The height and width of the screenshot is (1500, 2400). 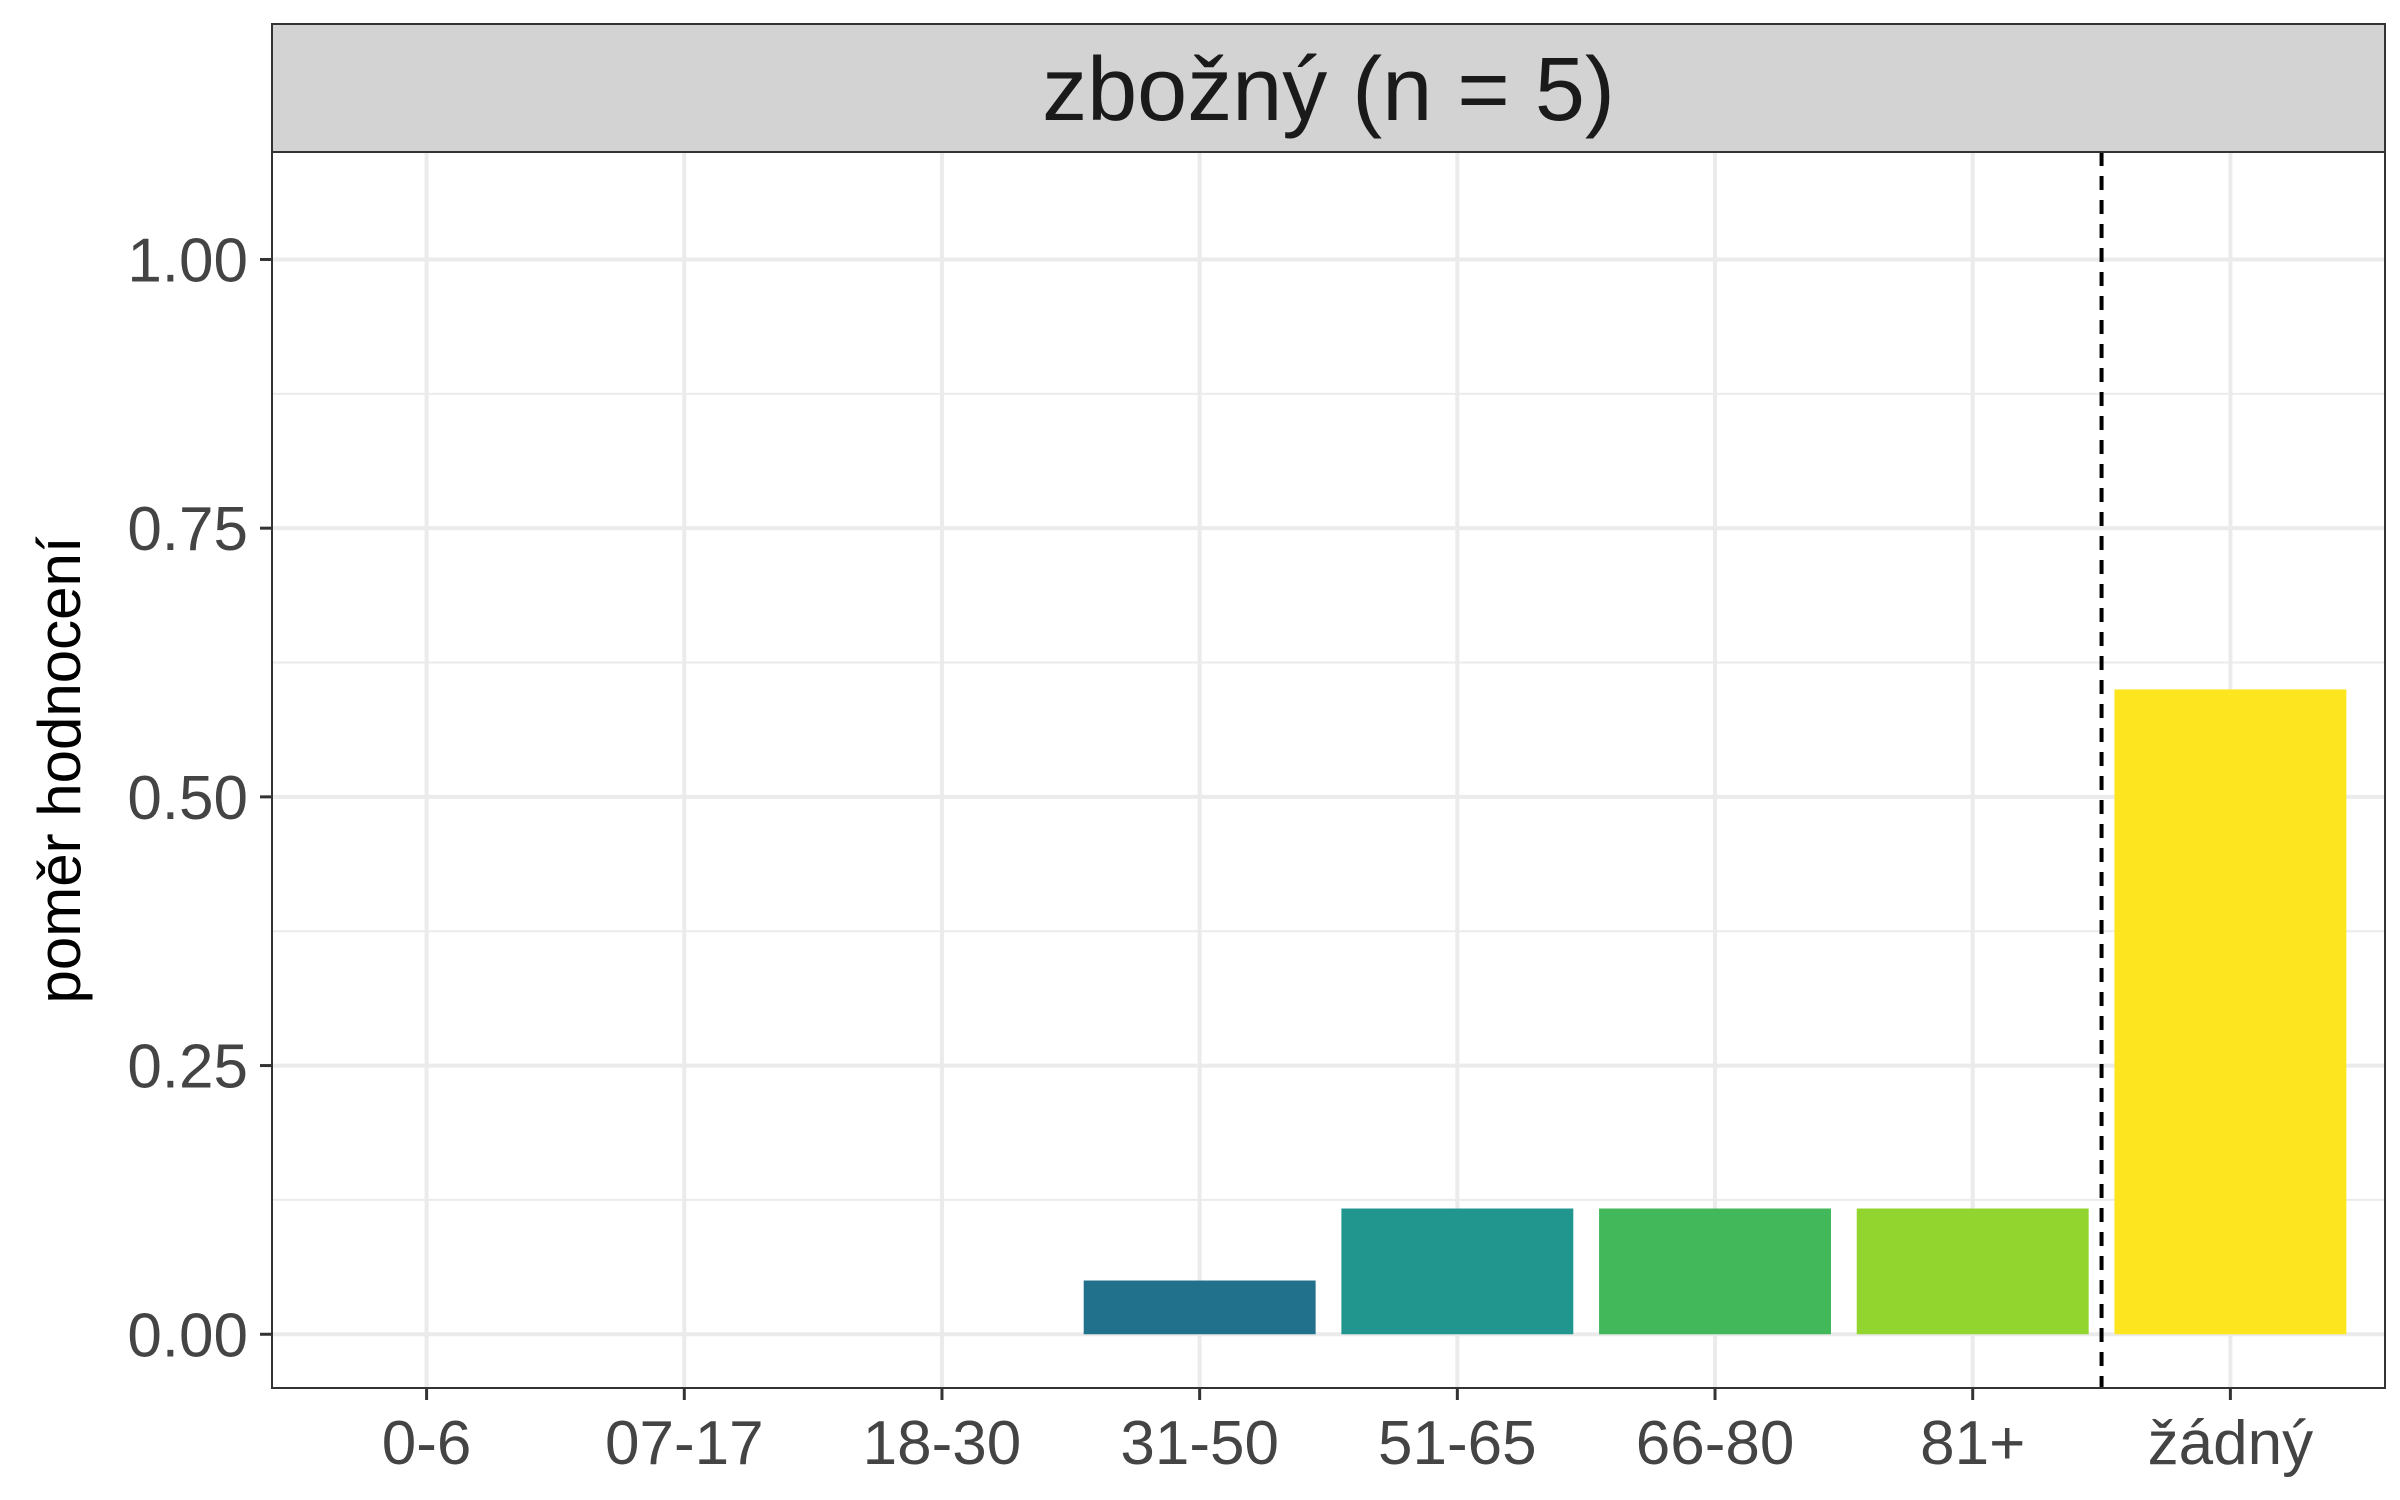 I want to click on bar-žádný, so click(x=2230, y=1012).